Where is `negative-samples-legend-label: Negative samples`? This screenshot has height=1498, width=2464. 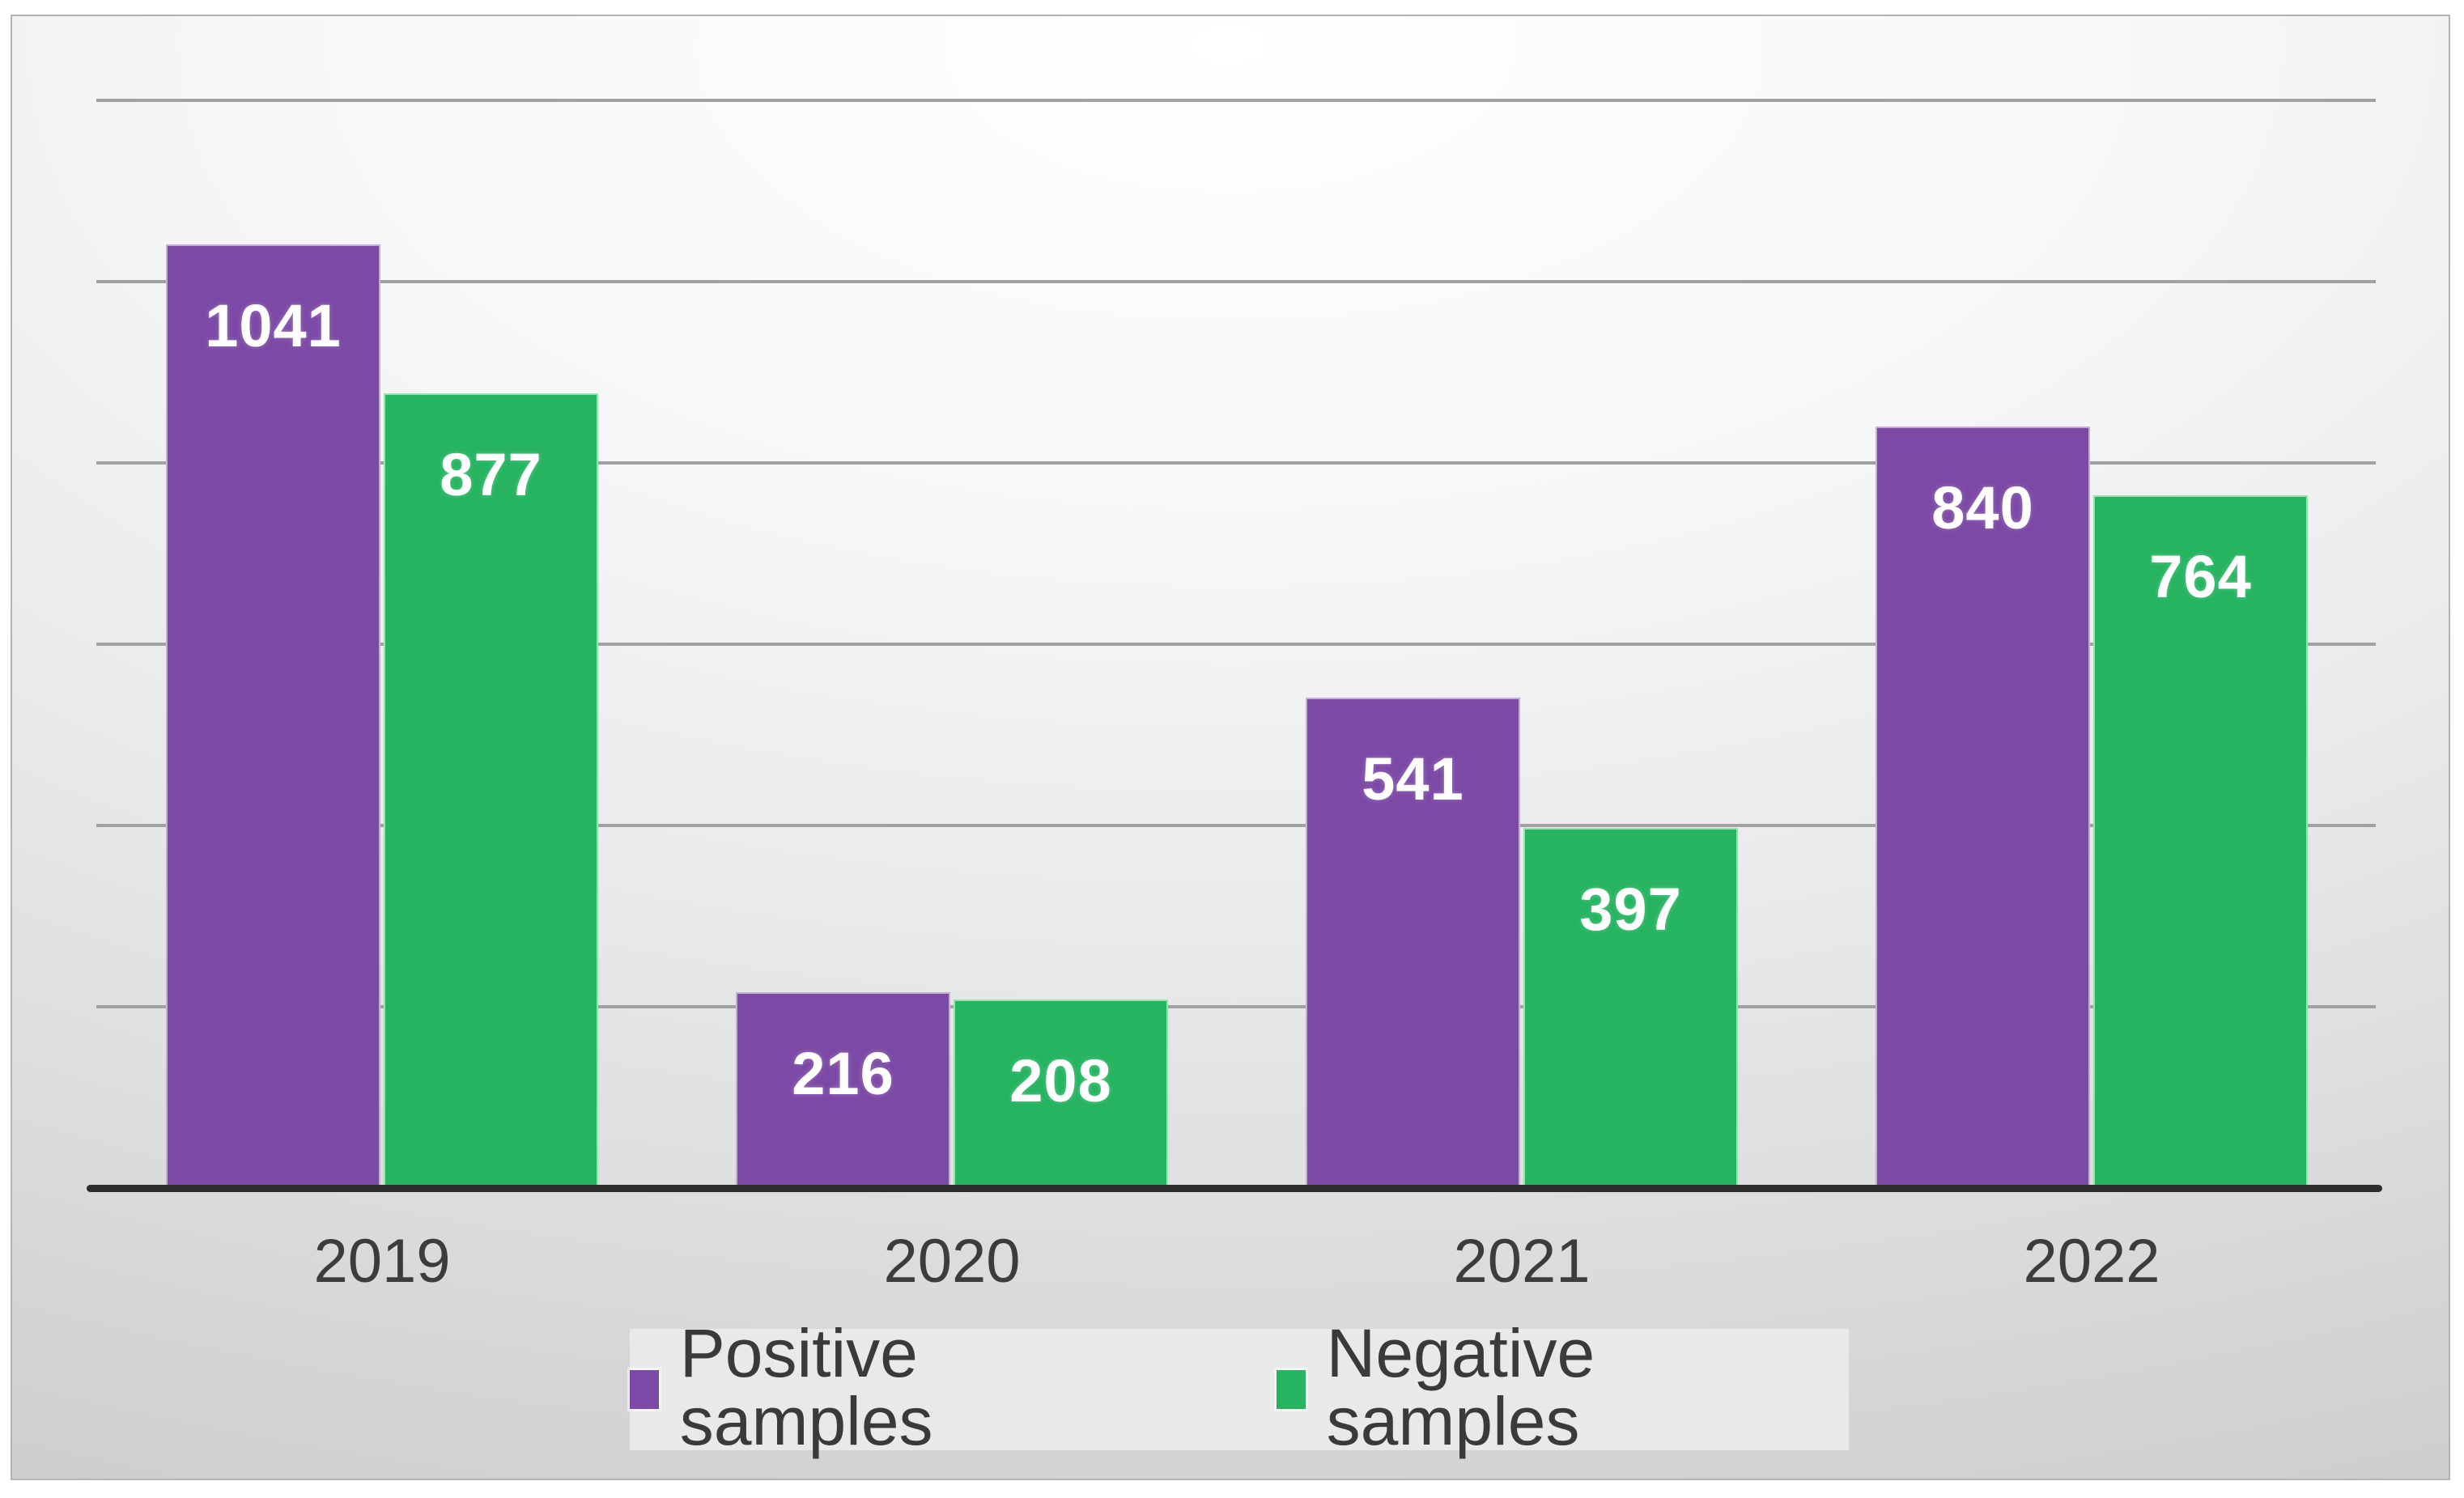
negative-samples-legend-label: Negative samples is located at coordinates (1461, 1387).